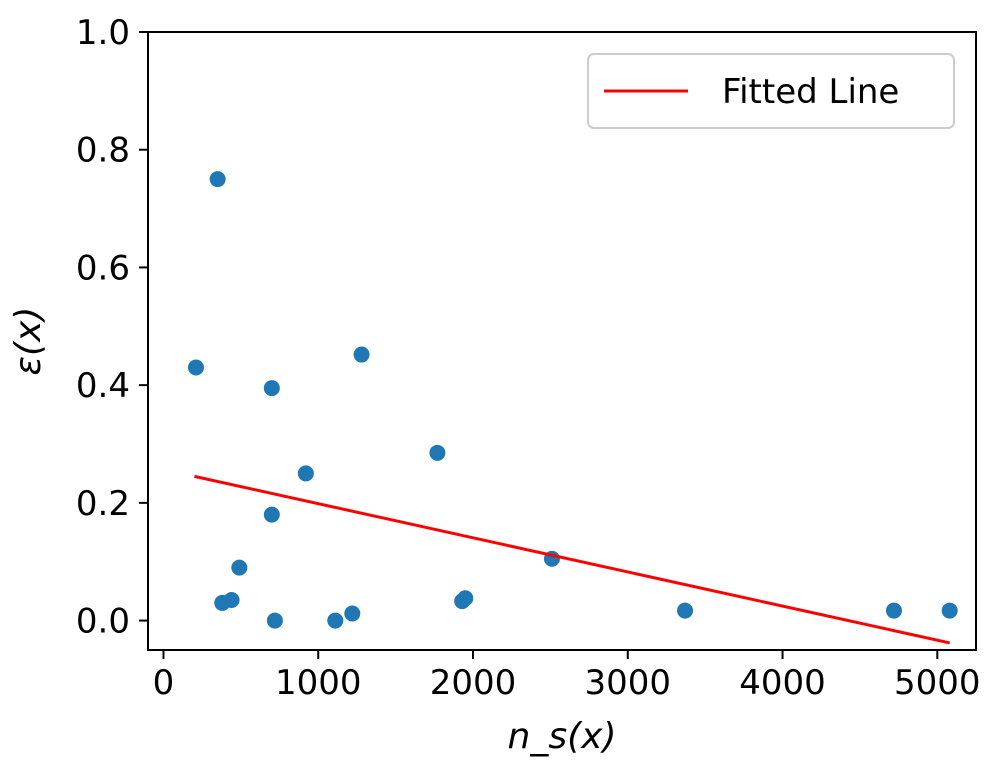  What do you see at coordinates (473, 683) in the screenshot?
I see `x-tick-label: 2000` at bounding box center [473, 683].